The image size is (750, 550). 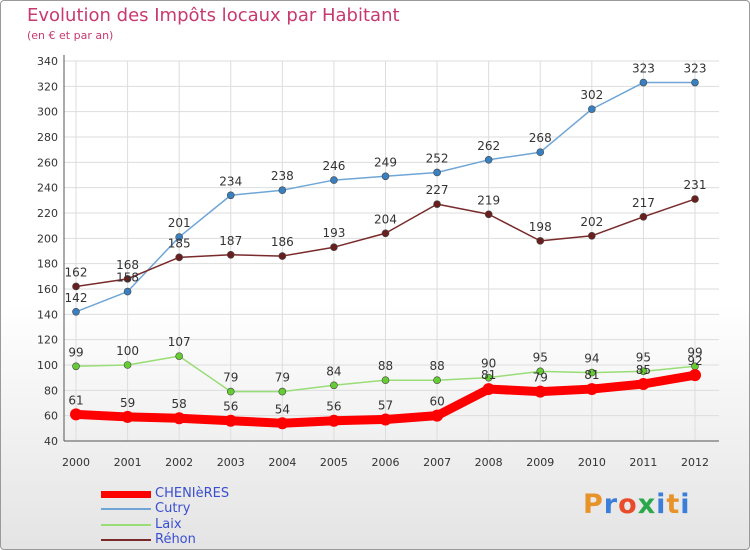 What do you see at coordinates (175, 539) in the screenshot?
I see `legend-label: Réhon` at bounding box center [175, 539].